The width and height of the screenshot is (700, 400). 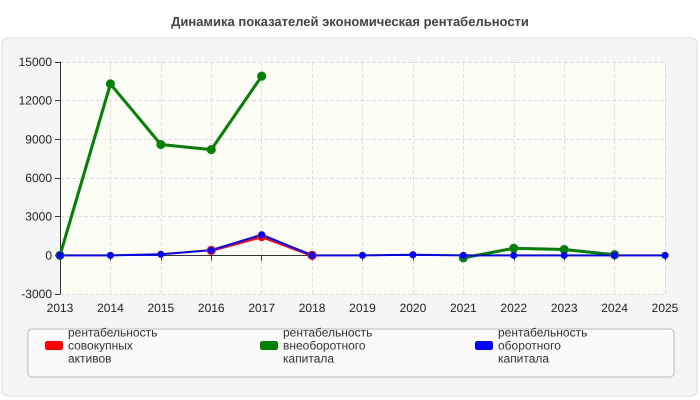 I want to click on y-tick-label: -3000, so click(x=36, y=294).